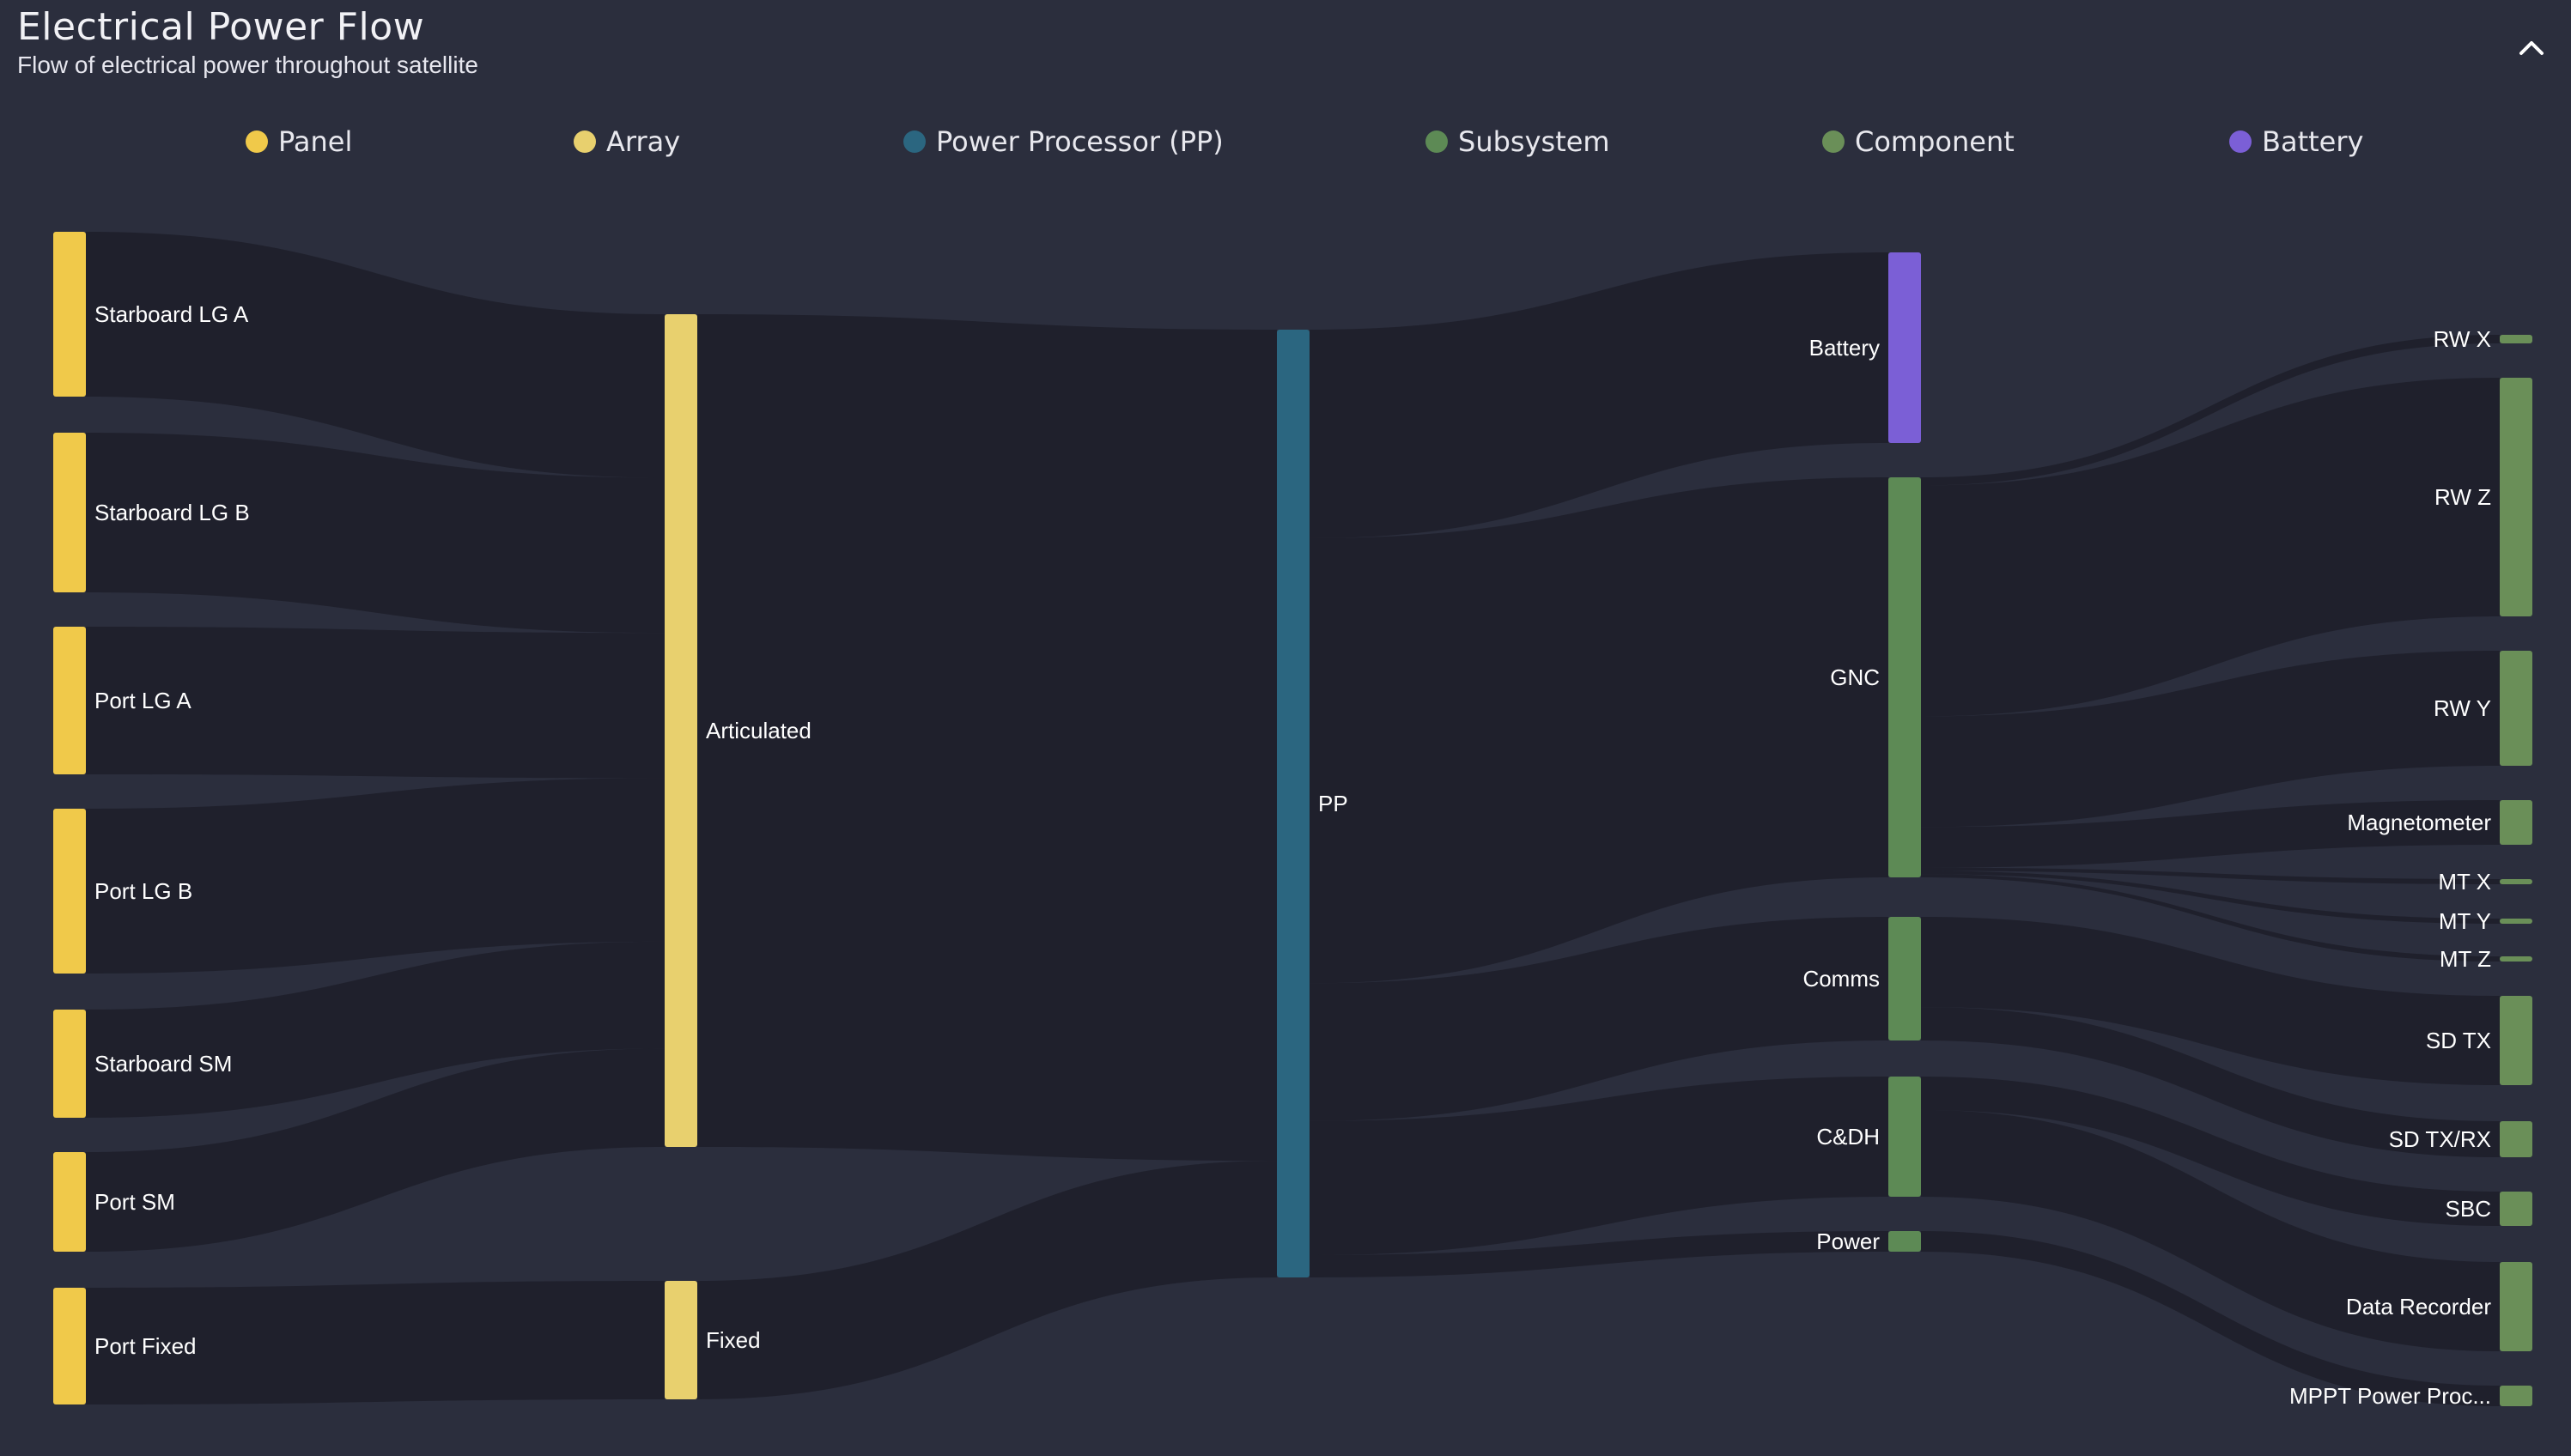  I want to click on sankey-link-port_fixed-fixed, so click(375, 1343).